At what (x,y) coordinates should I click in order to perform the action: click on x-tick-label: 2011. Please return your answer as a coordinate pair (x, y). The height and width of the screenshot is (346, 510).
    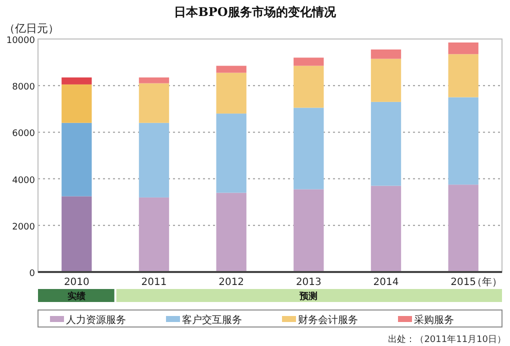
    Looking at the image, I should click on (154, 282).